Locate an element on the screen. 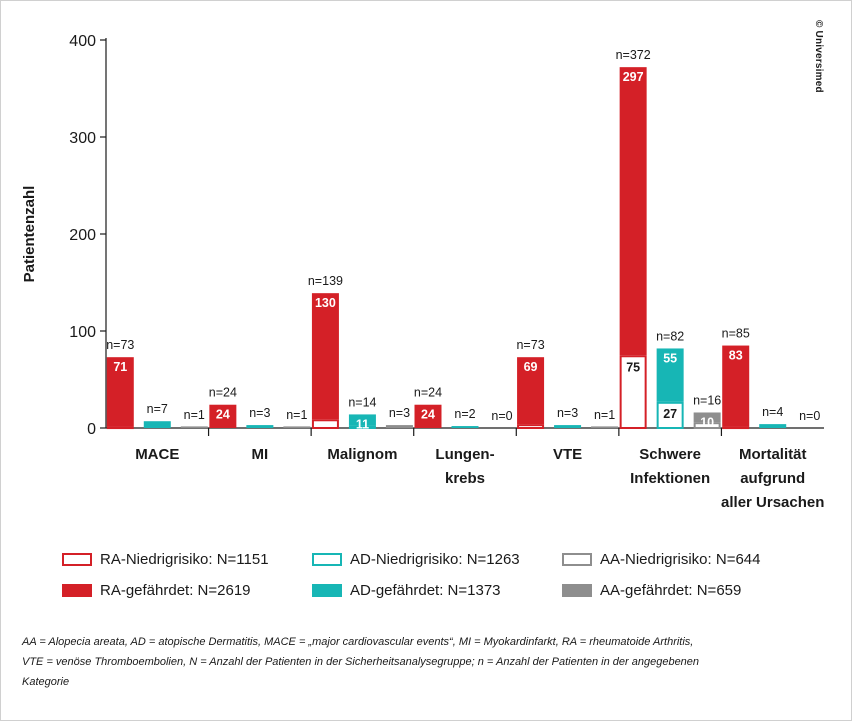 The width and height of the screenshot is (854, 723). bar-at-risk-value: 10 is located at coordinates (707, 422).